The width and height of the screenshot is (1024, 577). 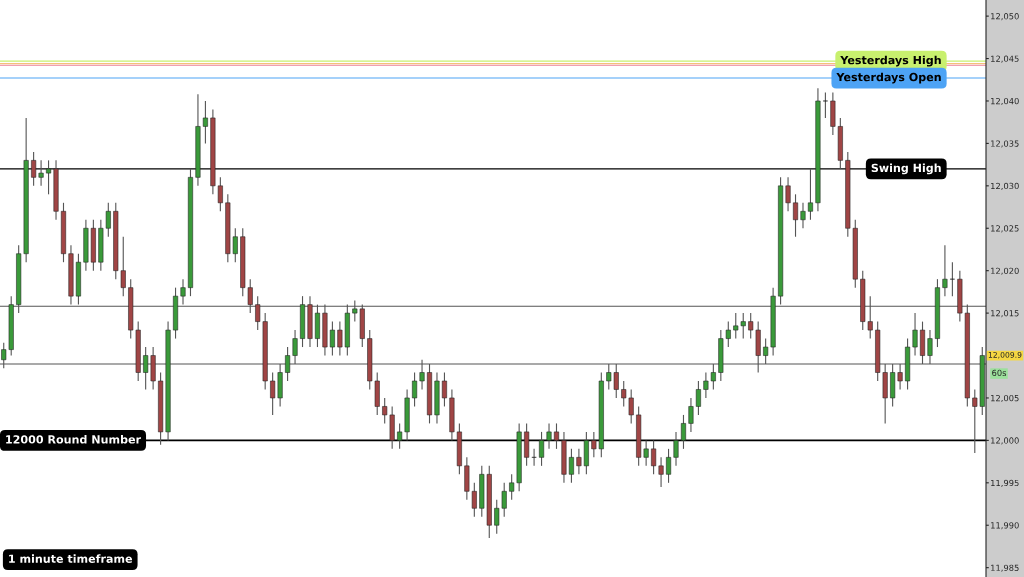 What do you see at coordinates (1005, 186) in the screenshot?
I see `y-tick-label: 12,030` at bounding box center [1005, 186].